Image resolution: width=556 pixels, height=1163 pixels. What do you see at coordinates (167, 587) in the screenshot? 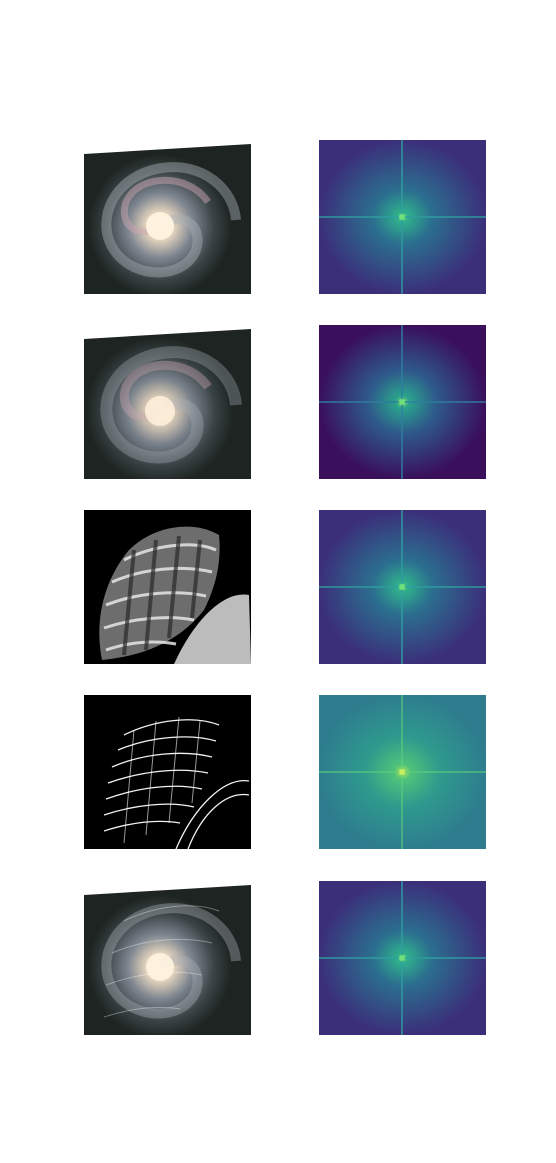
I see `seashell-image` at bounding box center [167, 587].